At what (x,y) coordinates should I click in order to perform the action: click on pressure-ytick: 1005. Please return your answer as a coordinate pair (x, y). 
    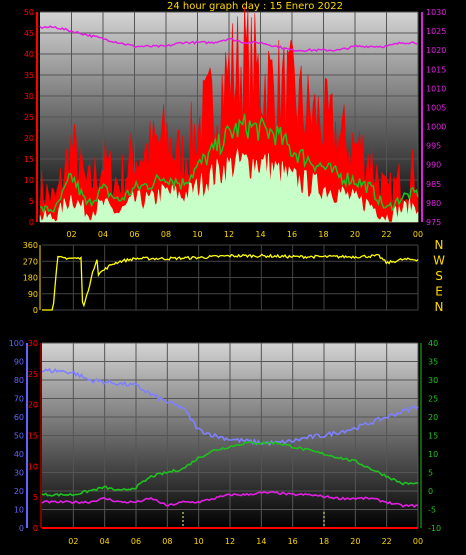
    Looking at the image, I should click on (436, 107).